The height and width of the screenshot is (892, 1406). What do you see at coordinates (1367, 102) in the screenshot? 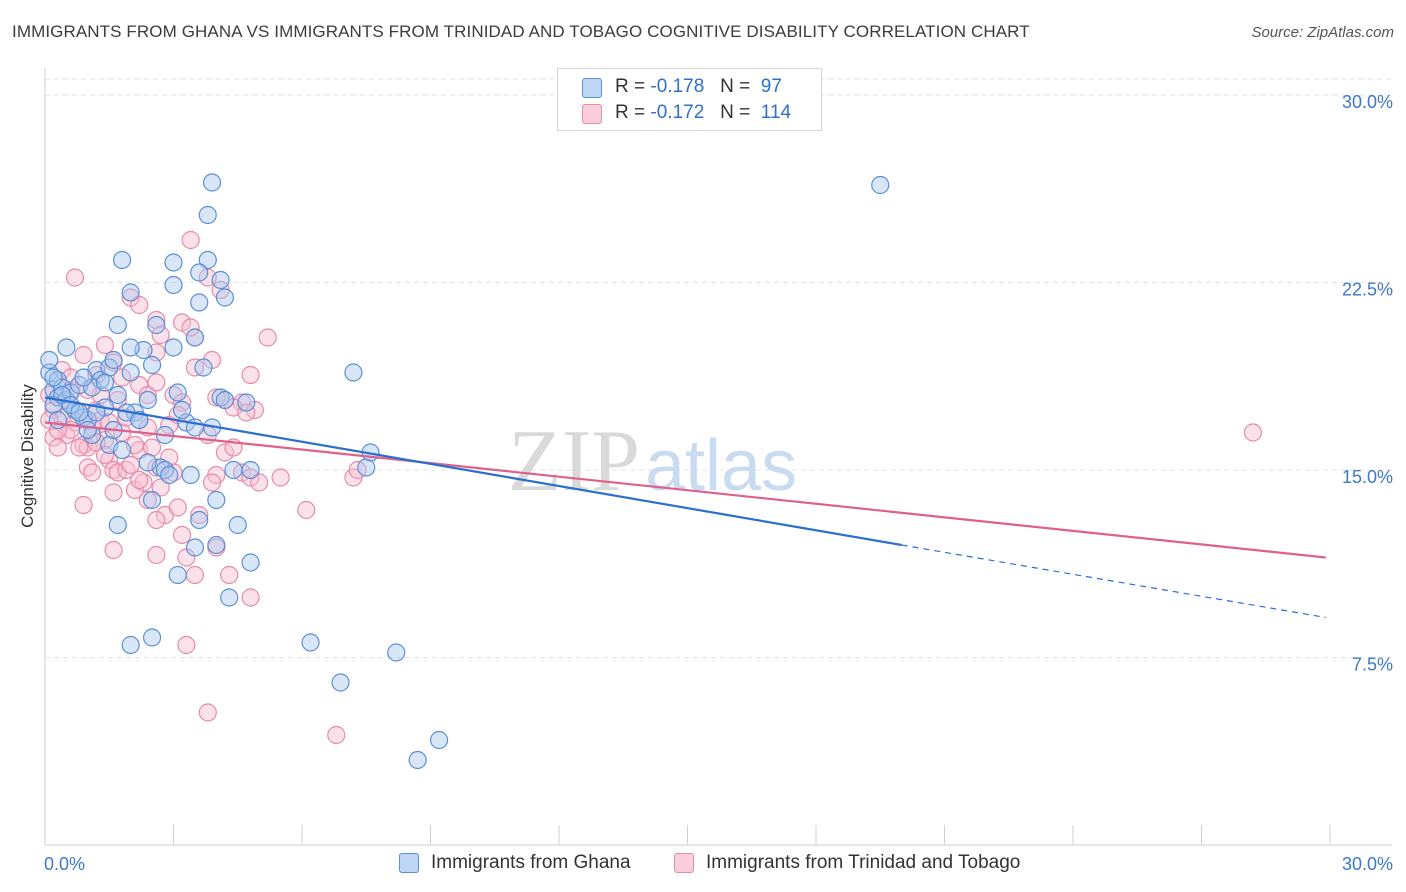
I see `y-tick-label: 30.0%` at bounding box center [1367, 102].